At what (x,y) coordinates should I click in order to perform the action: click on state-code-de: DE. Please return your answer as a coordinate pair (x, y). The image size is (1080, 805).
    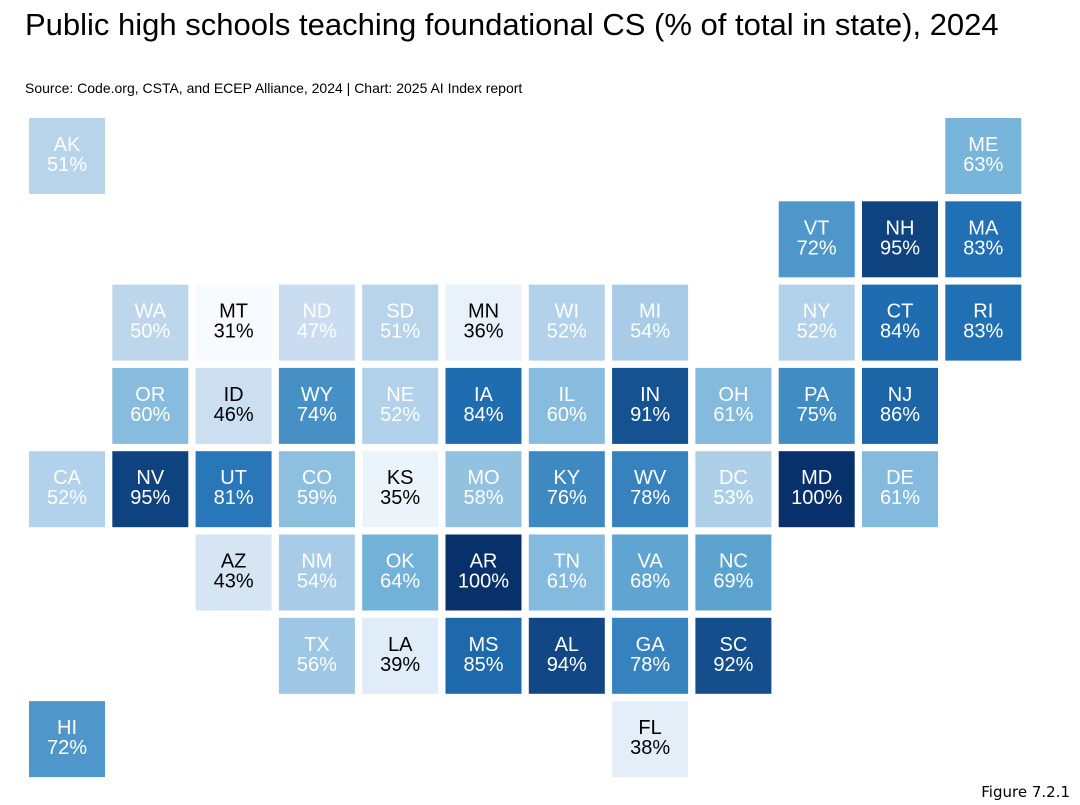
    Looking at the image, I should click on (900, 478).